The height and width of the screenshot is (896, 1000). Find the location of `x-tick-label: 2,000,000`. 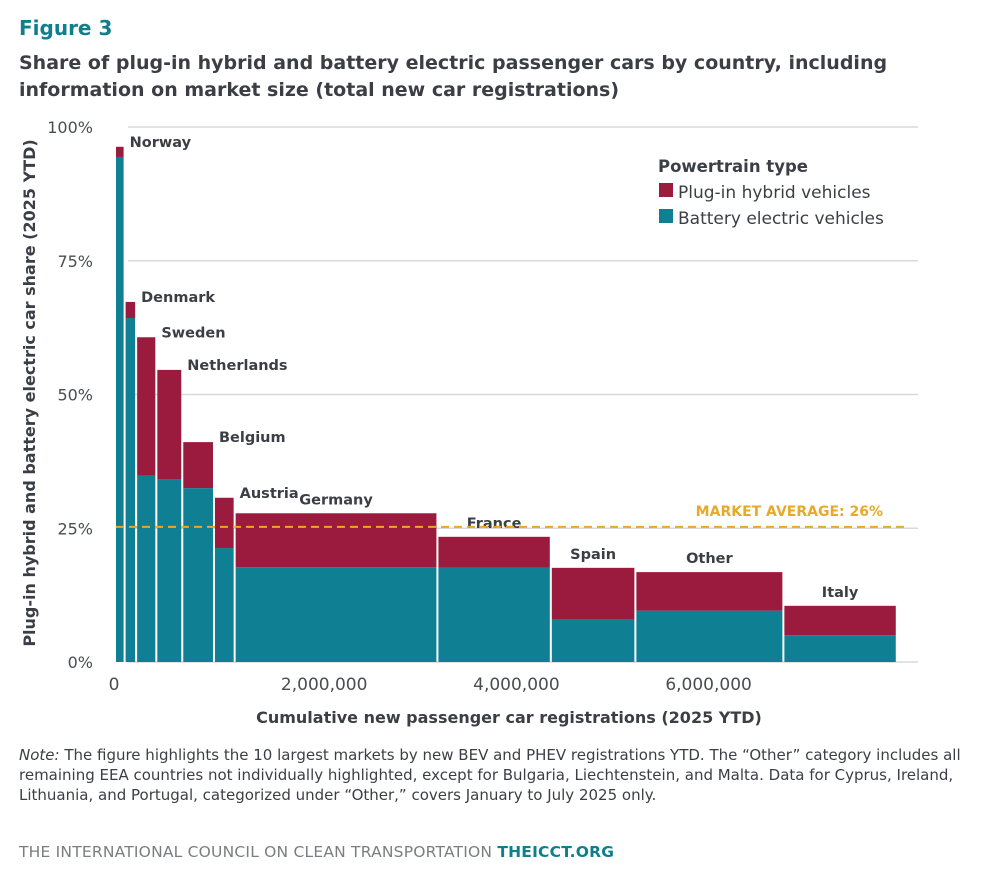

x-tick-label: 2,000,000 is located at coordinates (324, 685).